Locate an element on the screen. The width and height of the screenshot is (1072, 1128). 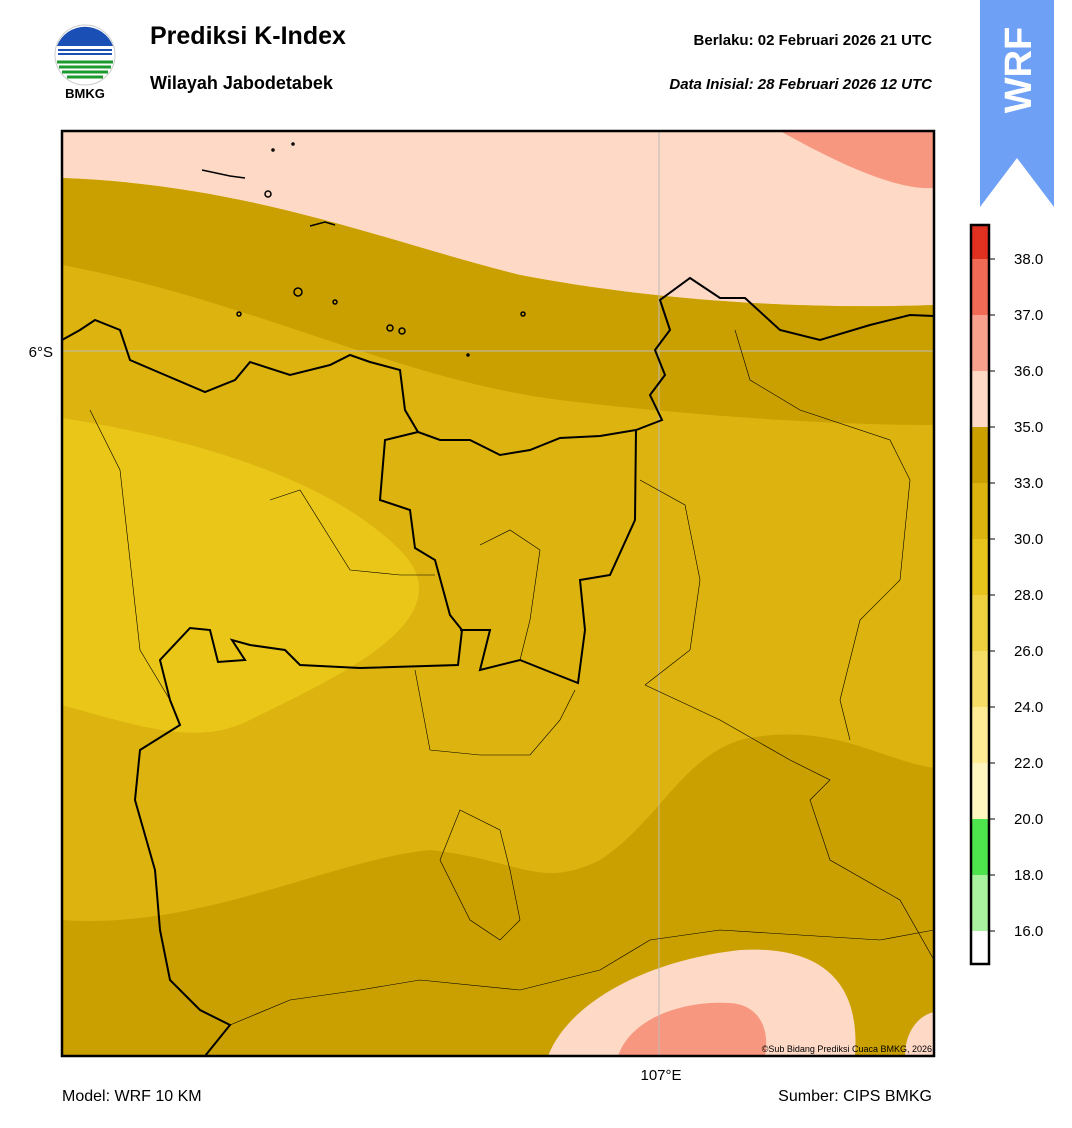
colorbar-label: 16.0 is located at coordinates (1028, 931).